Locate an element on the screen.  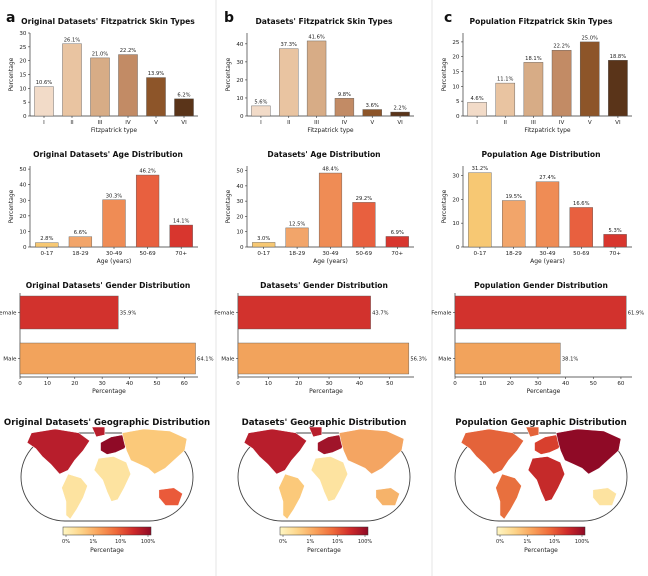
chart-title: Datasets' Age Distribution is located at coordinates (323, 154).